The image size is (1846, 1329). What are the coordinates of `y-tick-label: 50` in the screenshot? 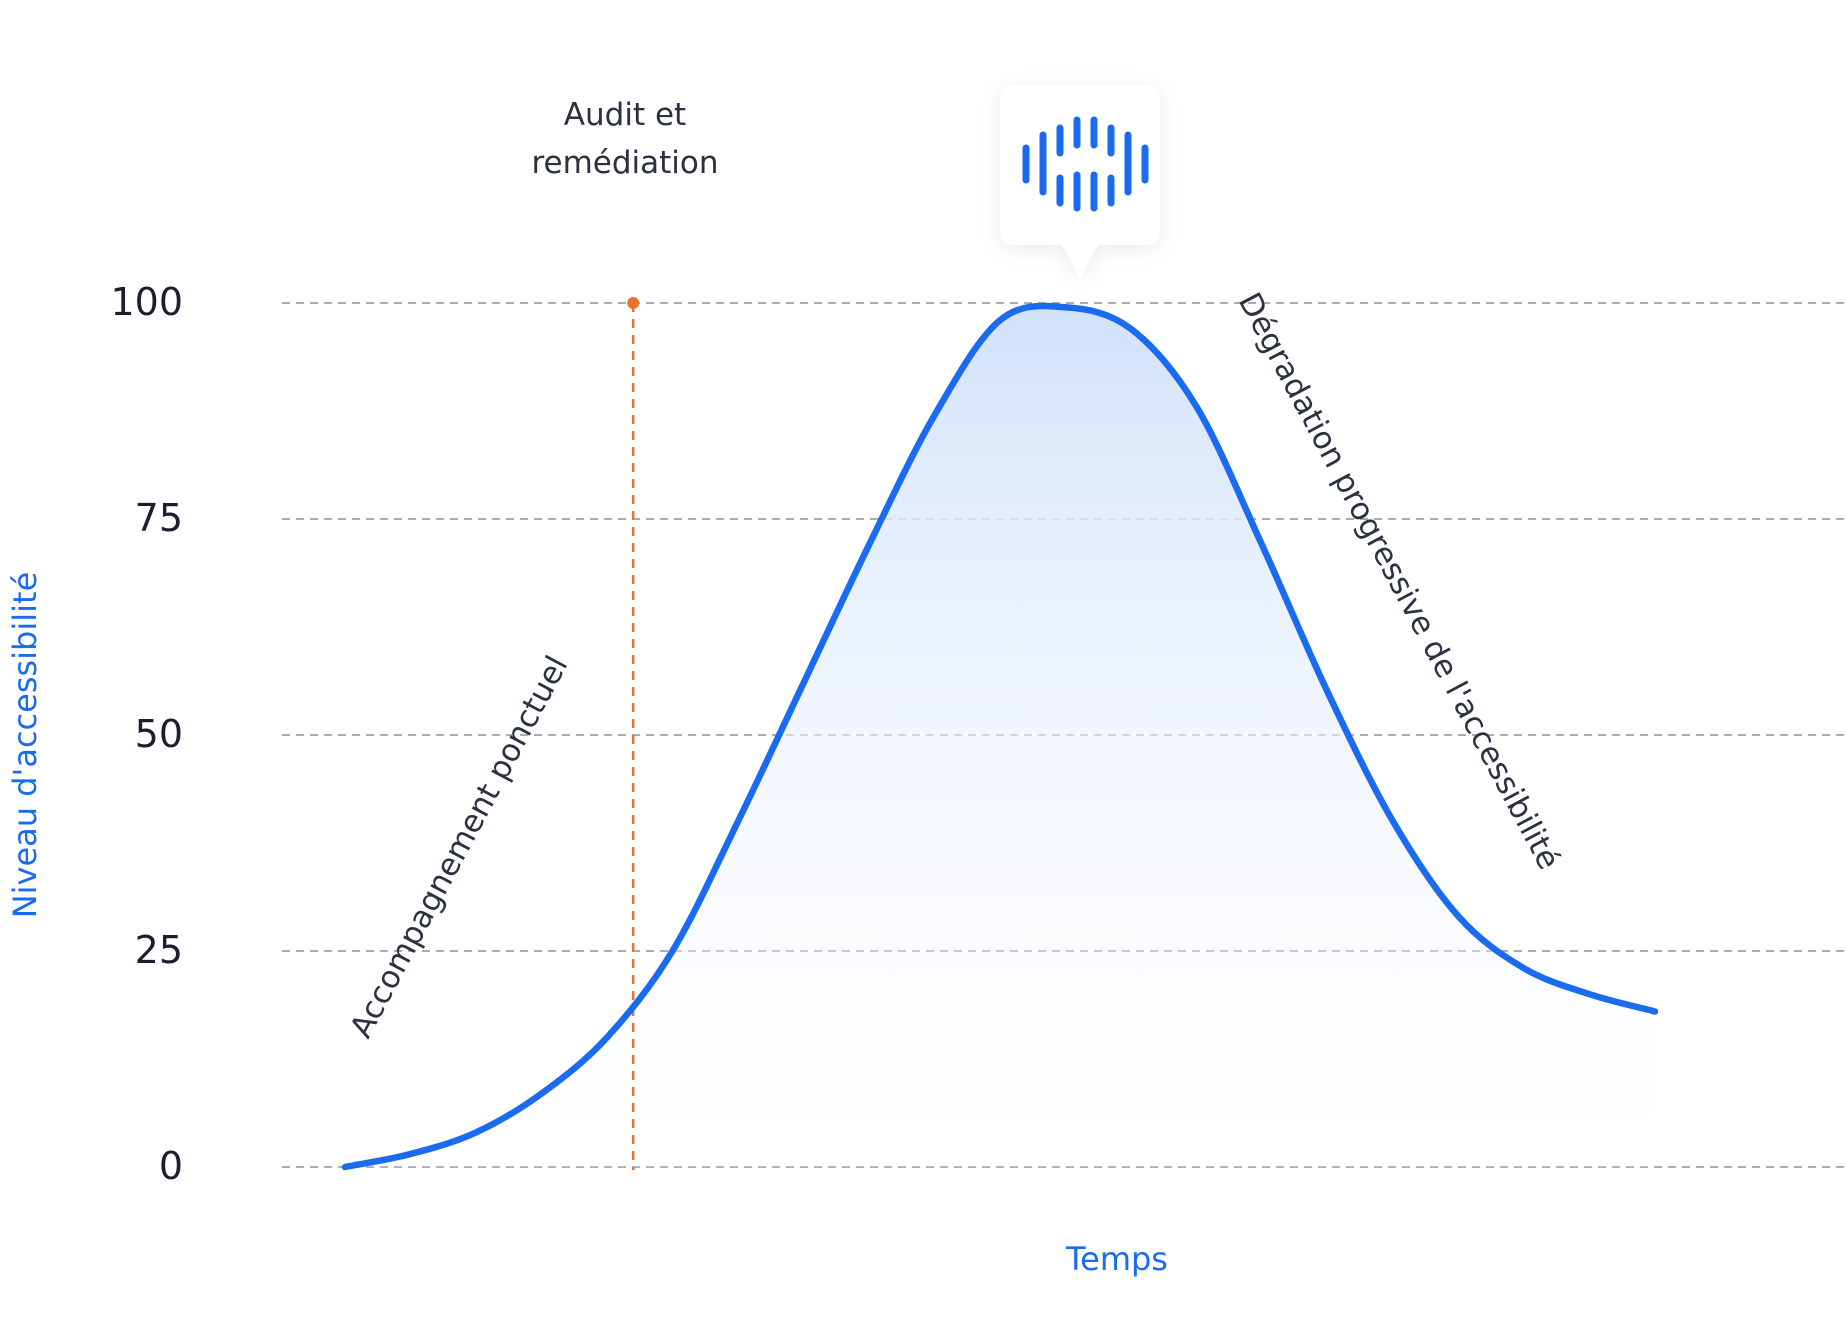 It's located at (159, 734).